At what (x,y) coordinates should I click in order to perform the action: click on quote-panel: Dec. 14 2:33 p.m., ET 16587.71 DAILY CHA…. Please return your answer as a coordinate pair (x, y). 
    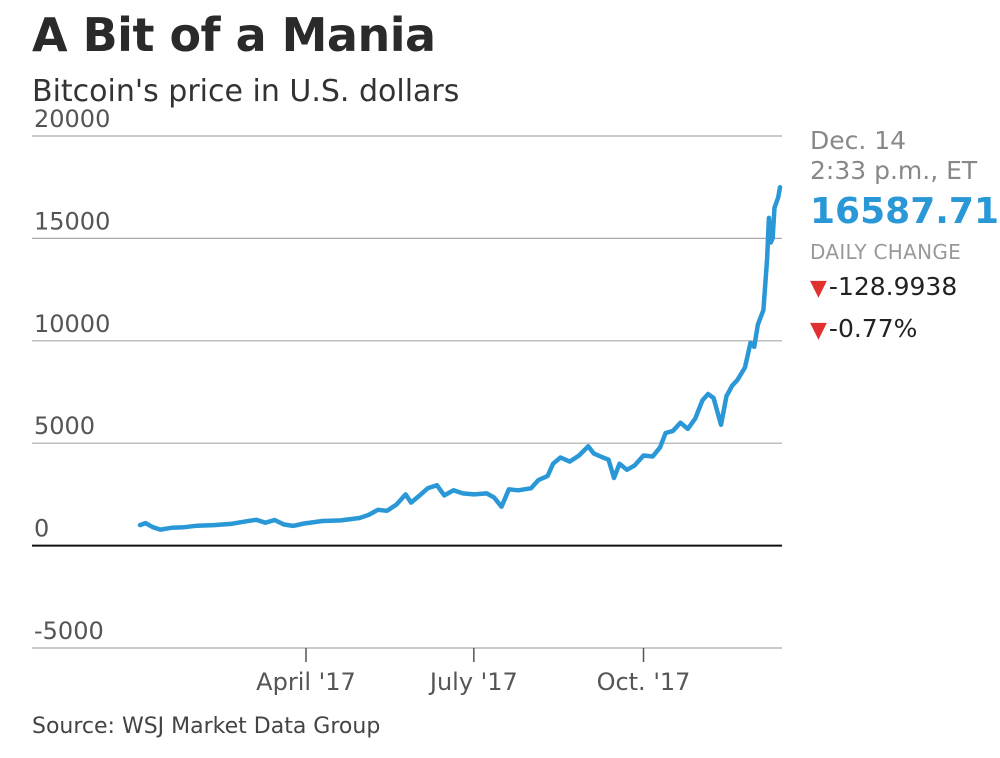
    Looking at the image, I should click on (905, 237).